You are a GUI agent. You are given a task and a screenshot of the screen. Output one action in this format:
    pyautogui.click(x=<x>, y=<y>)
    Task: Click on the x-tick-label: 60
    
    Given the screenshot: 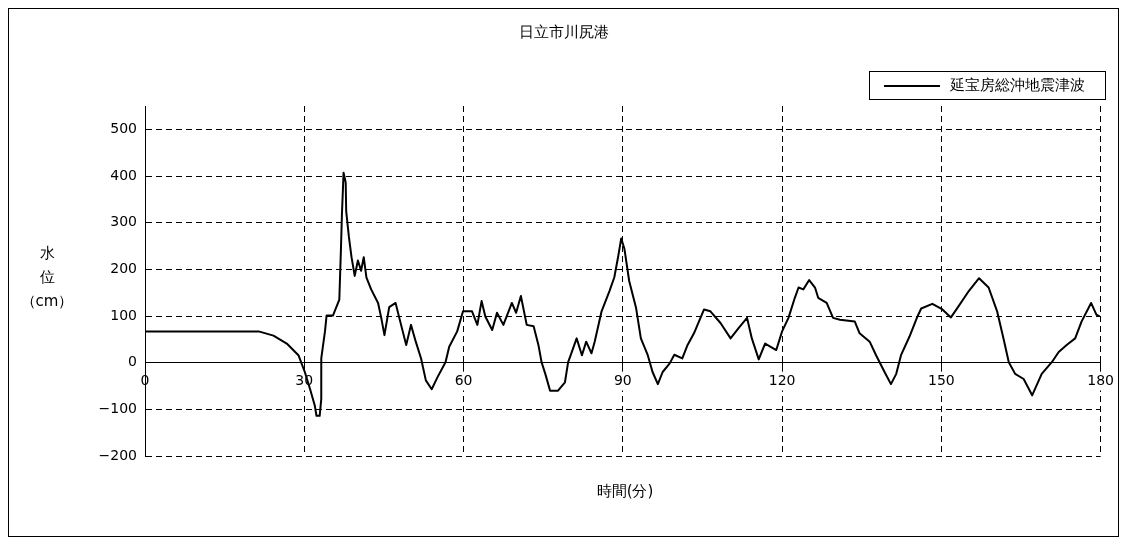 What is the action you would take?
    pyautogui.click(x=463, y=379)
    